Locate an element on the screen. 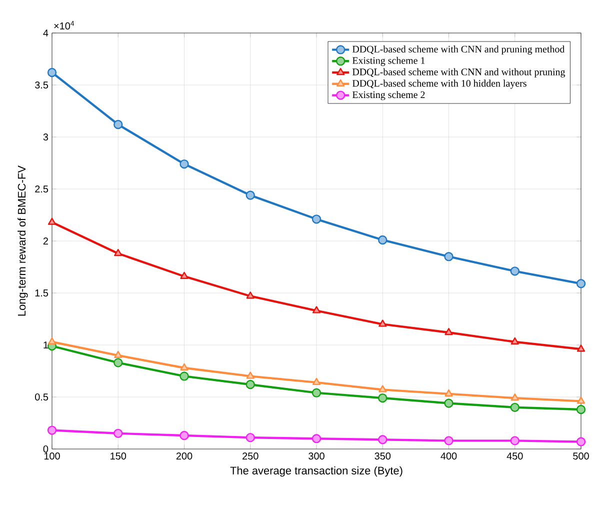 The height and width of the screenshot is (506, 593). x-tick-label: 400 is located at coordinates (448, 456).